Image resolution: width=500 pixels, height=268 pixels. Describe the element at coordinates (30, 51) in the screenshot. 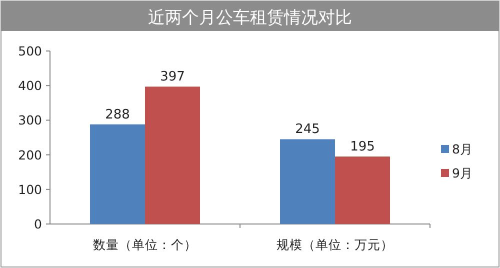

I see `y-tick-label: 500` at that location.